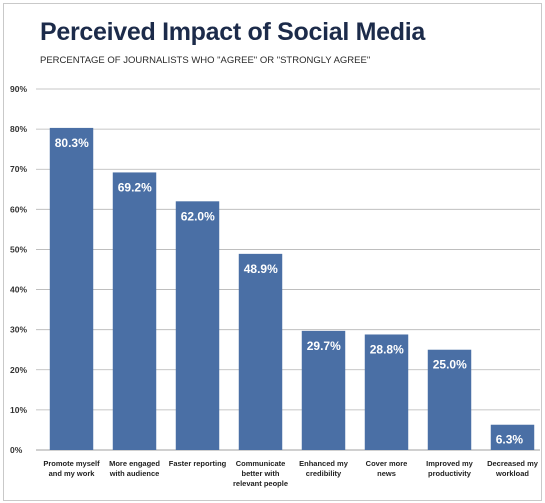 The height and width of the screenshot is (503, 545). I want to click on data-label: 25.0%, so click(450, 365).